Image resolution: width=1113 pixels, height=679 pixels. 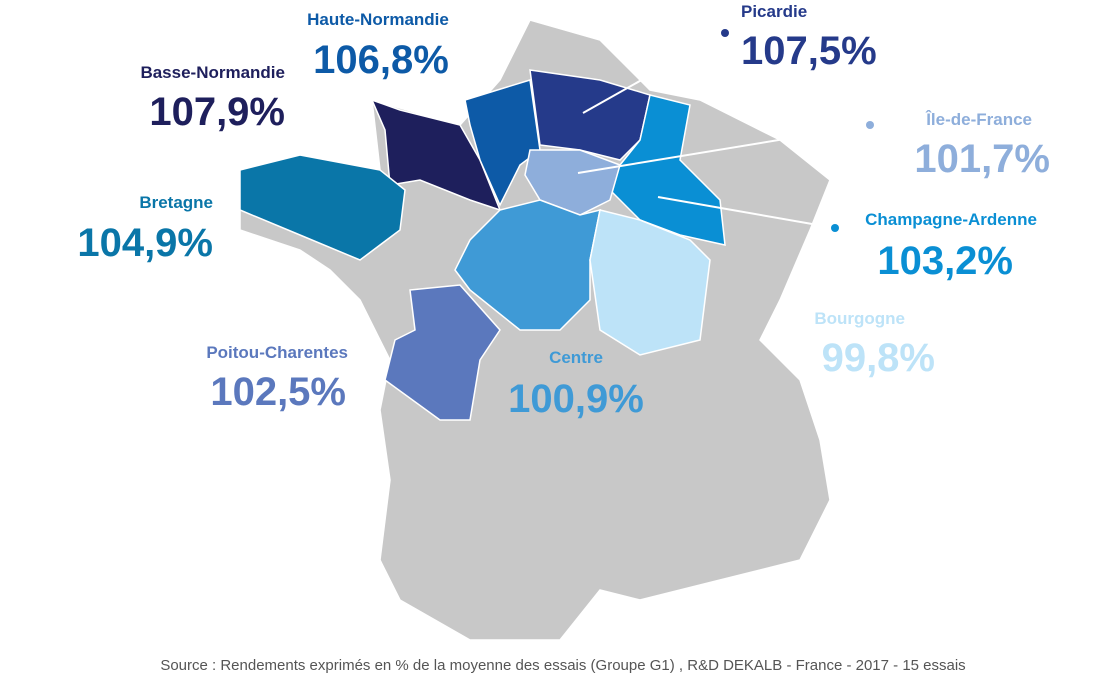 What do you see at coordinates (951, 219) in the screenshot?
I see `region-name: Champagne-Ardenne` at bounding box center [951, 219].